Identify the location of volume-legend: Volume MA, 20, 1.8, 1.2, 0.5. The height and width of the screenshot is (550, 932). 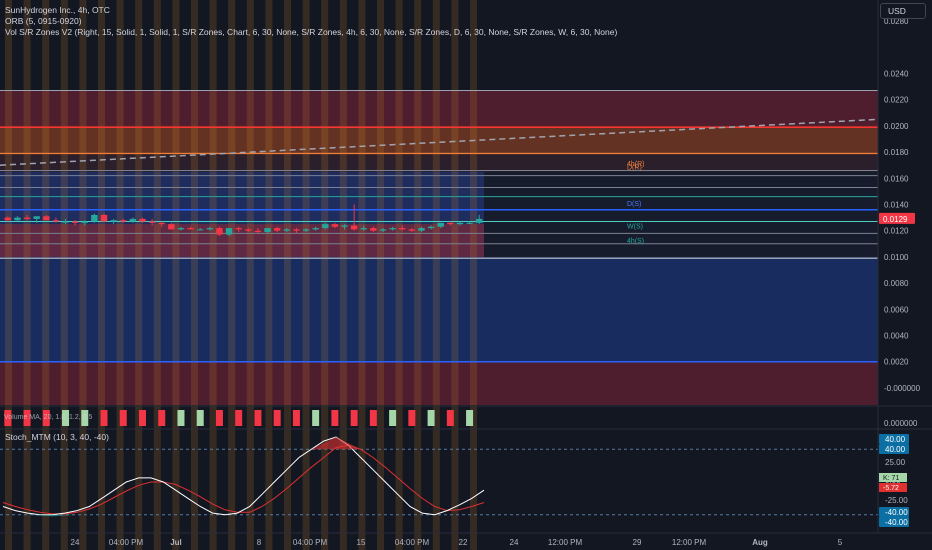
(48, 417).